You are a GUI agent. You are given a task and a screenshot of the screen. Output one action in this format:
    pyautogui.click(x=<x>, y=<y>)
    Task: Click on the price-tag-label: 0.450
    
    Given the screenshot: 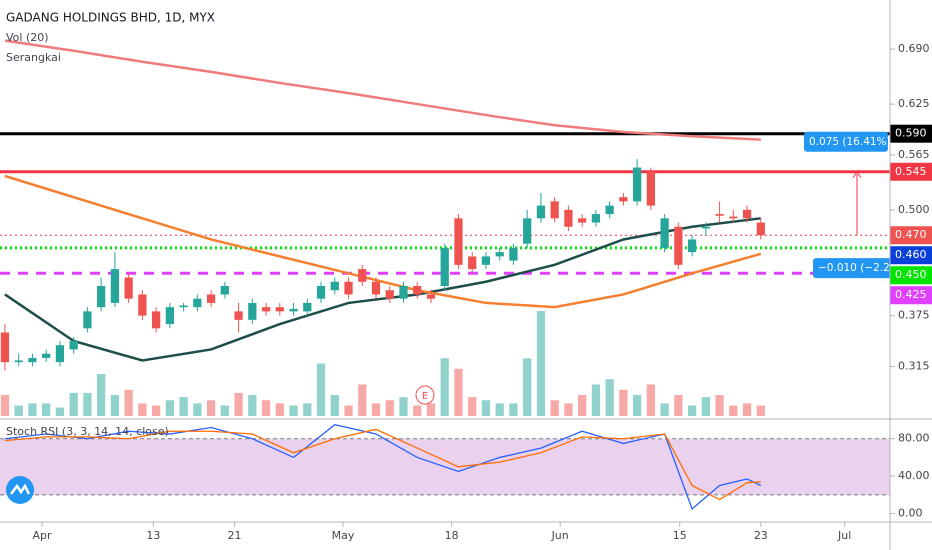 What is the action you would take?
    pyautogui.click(x=911, y=274)
    